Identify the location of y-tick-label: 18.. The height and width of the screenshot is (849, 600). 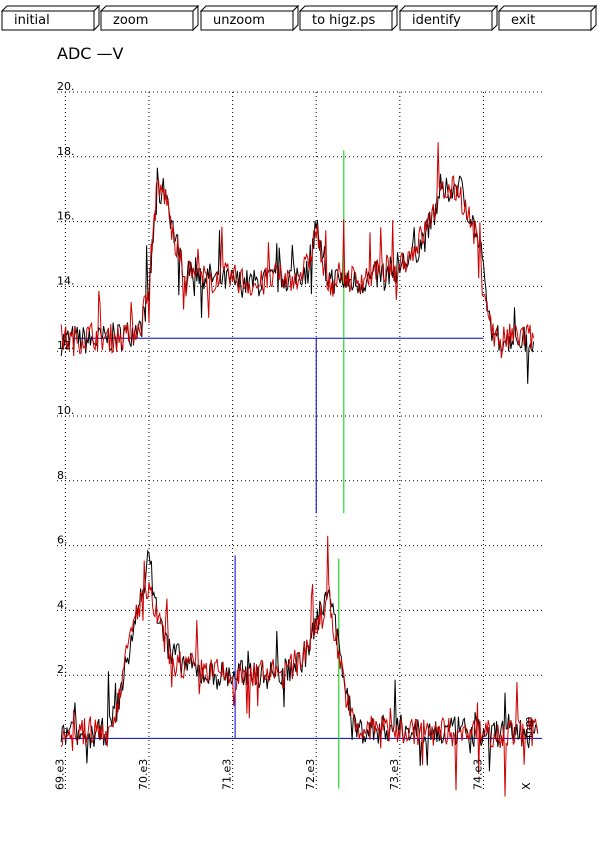
(66, 151).